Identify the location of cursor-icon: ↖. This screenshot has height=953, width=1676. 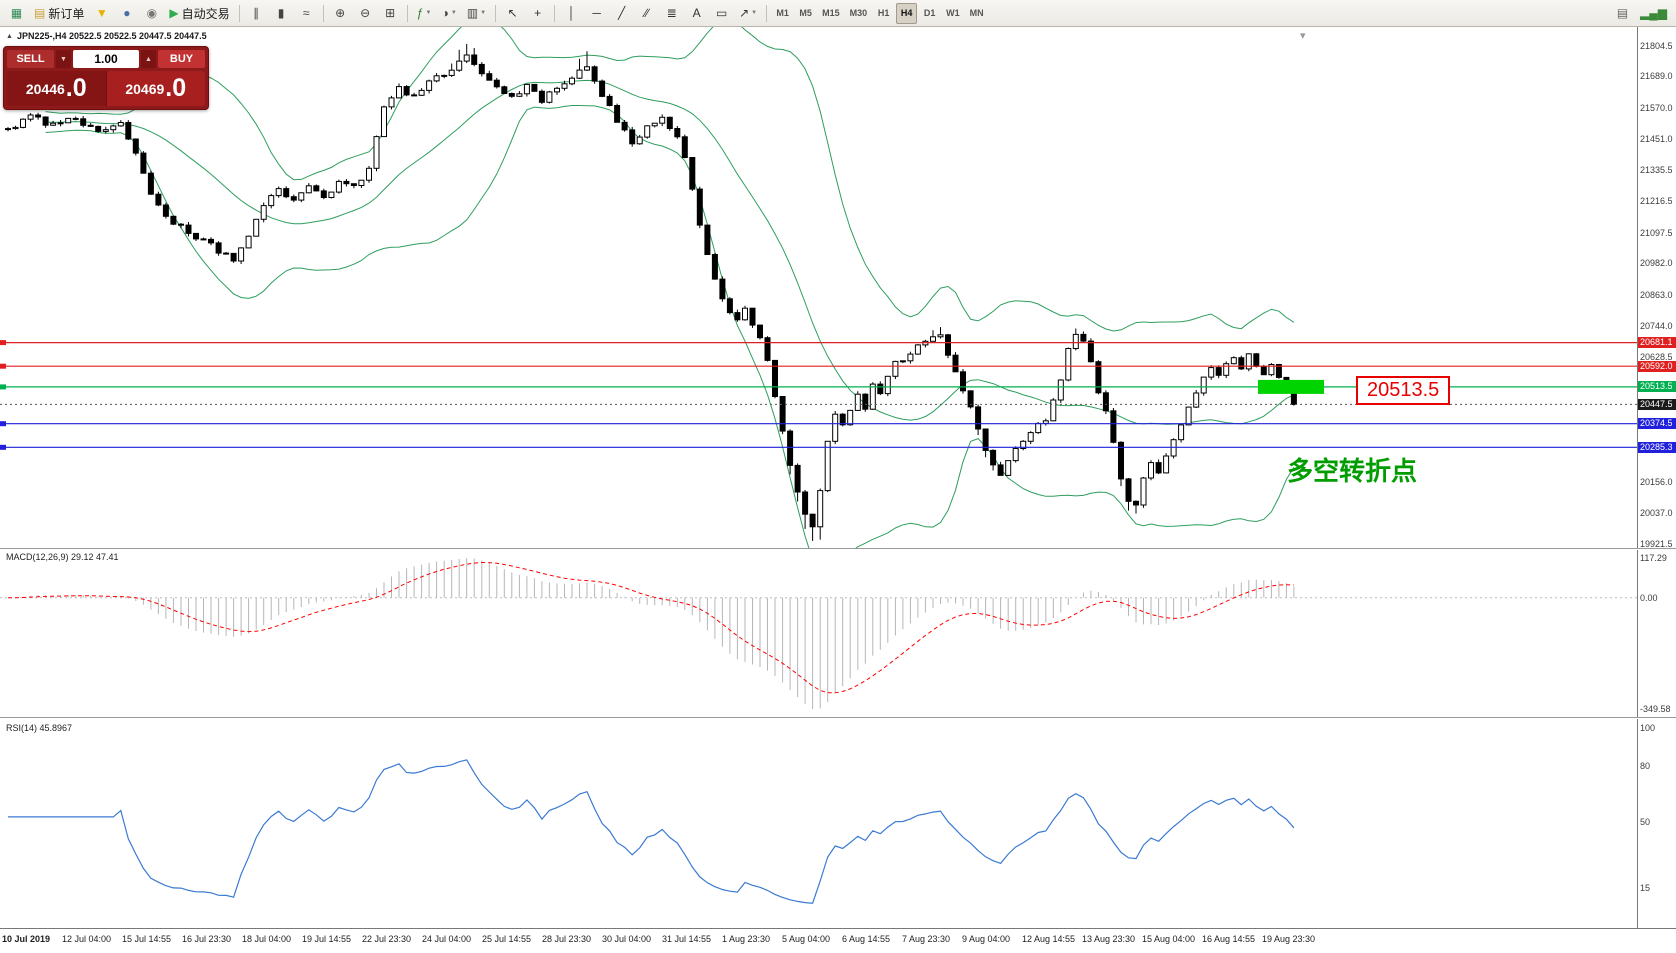
(512, 13).